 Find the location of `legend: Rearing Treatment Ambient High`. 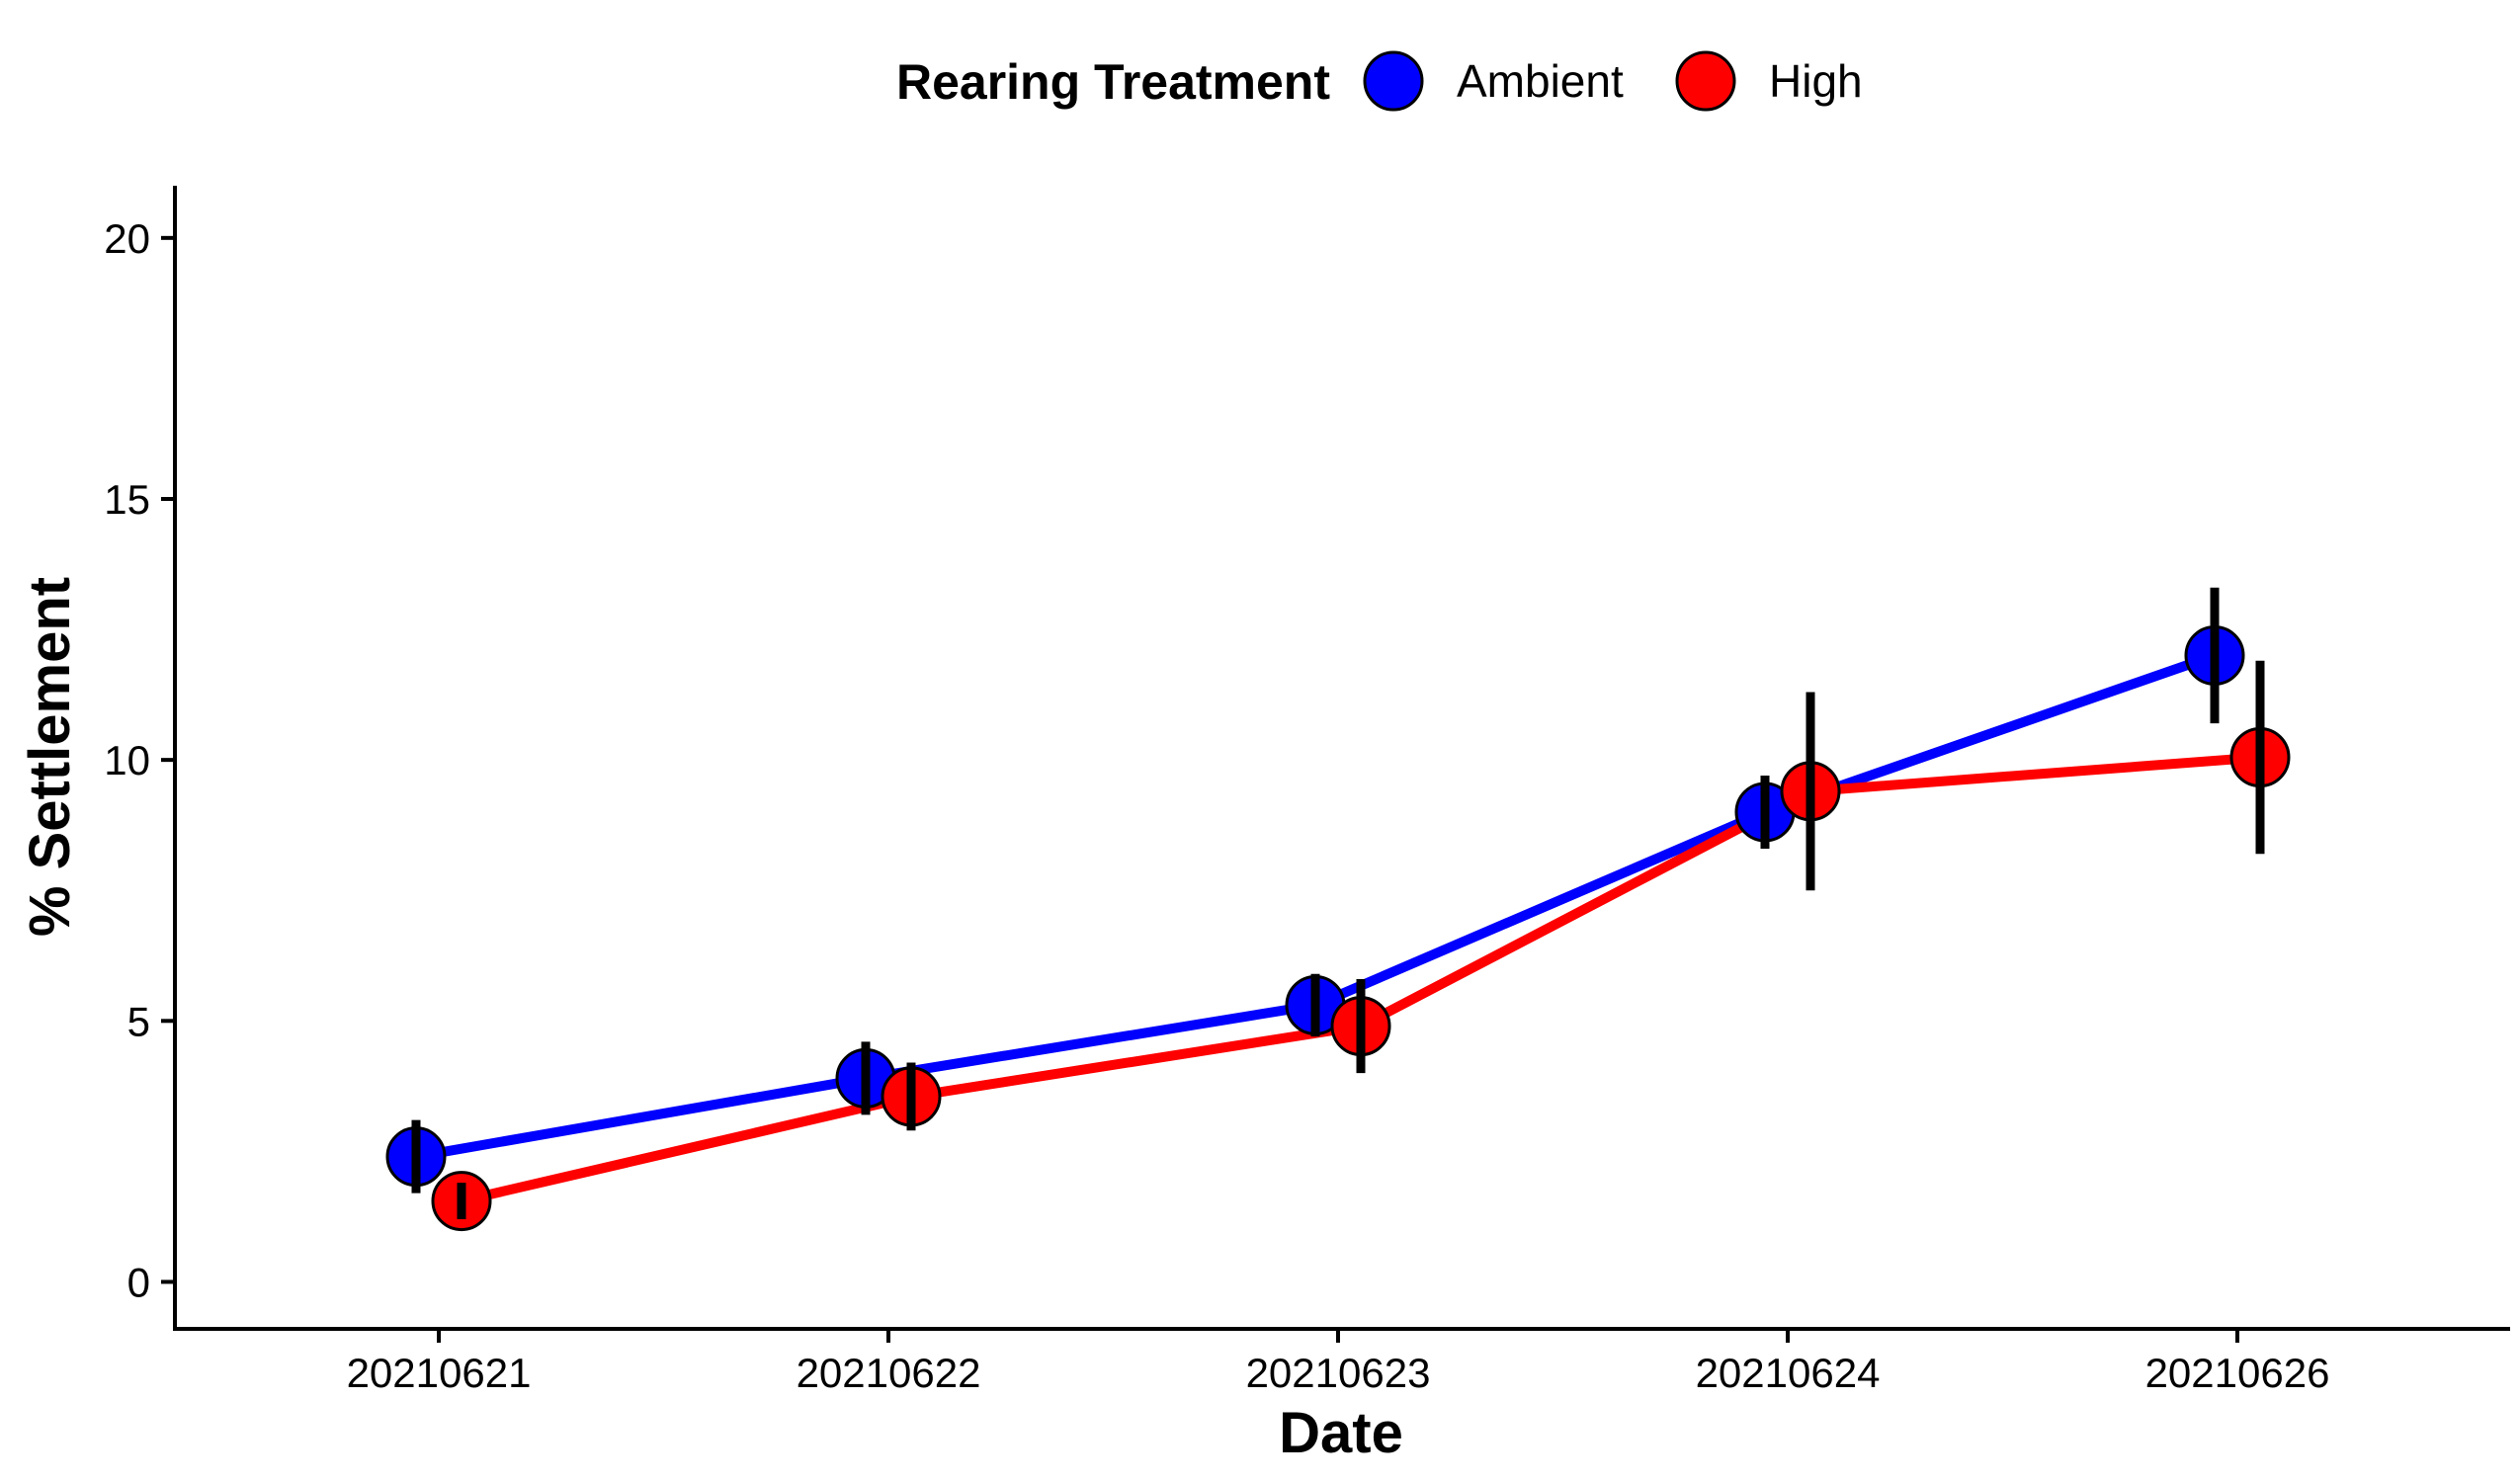

legend: Rearing Treatment Ambient High is located at coordinates (1379, 81).